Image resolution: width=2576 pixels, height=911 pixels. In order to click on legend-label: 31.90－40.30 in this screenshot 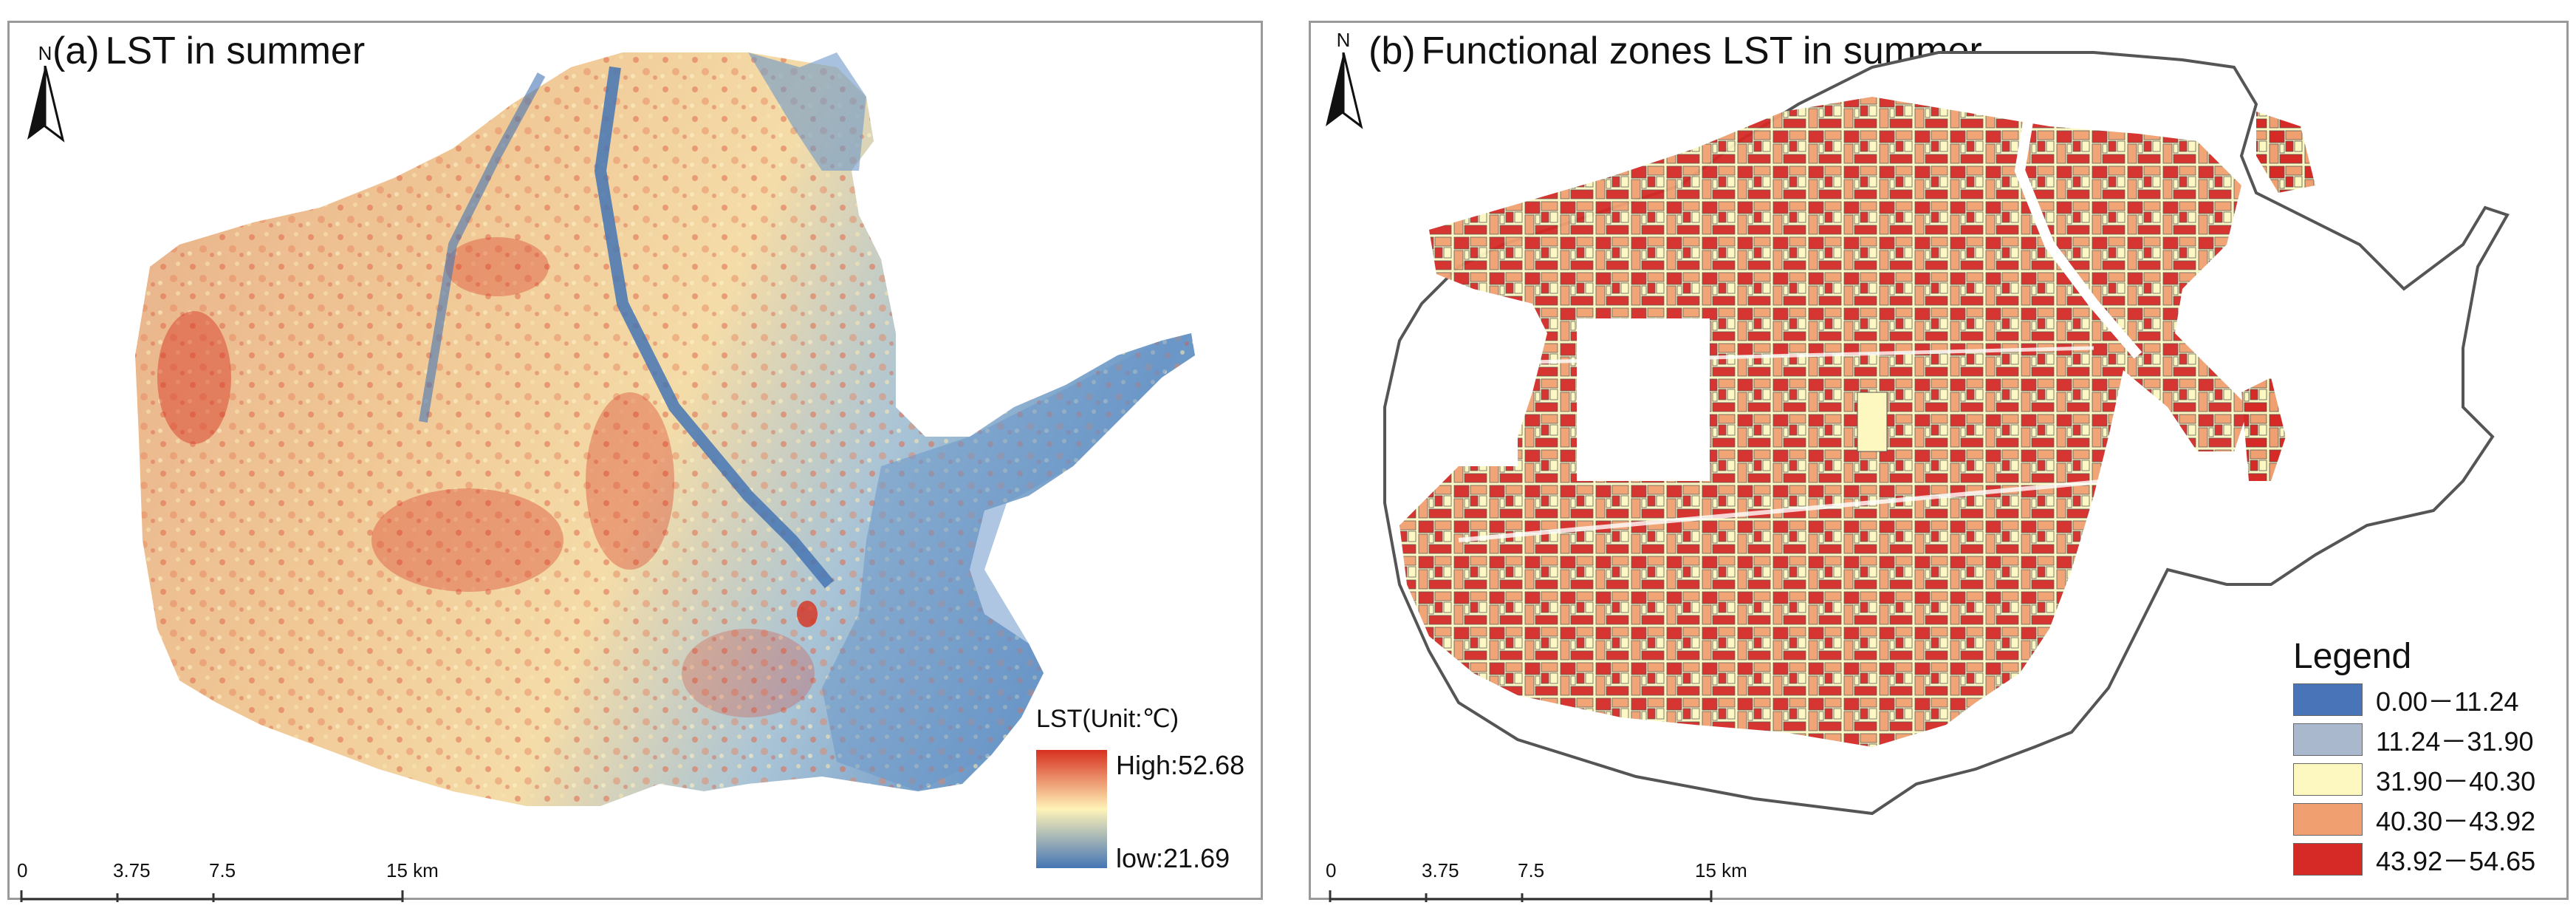, I will do `click(2456, 781)`.